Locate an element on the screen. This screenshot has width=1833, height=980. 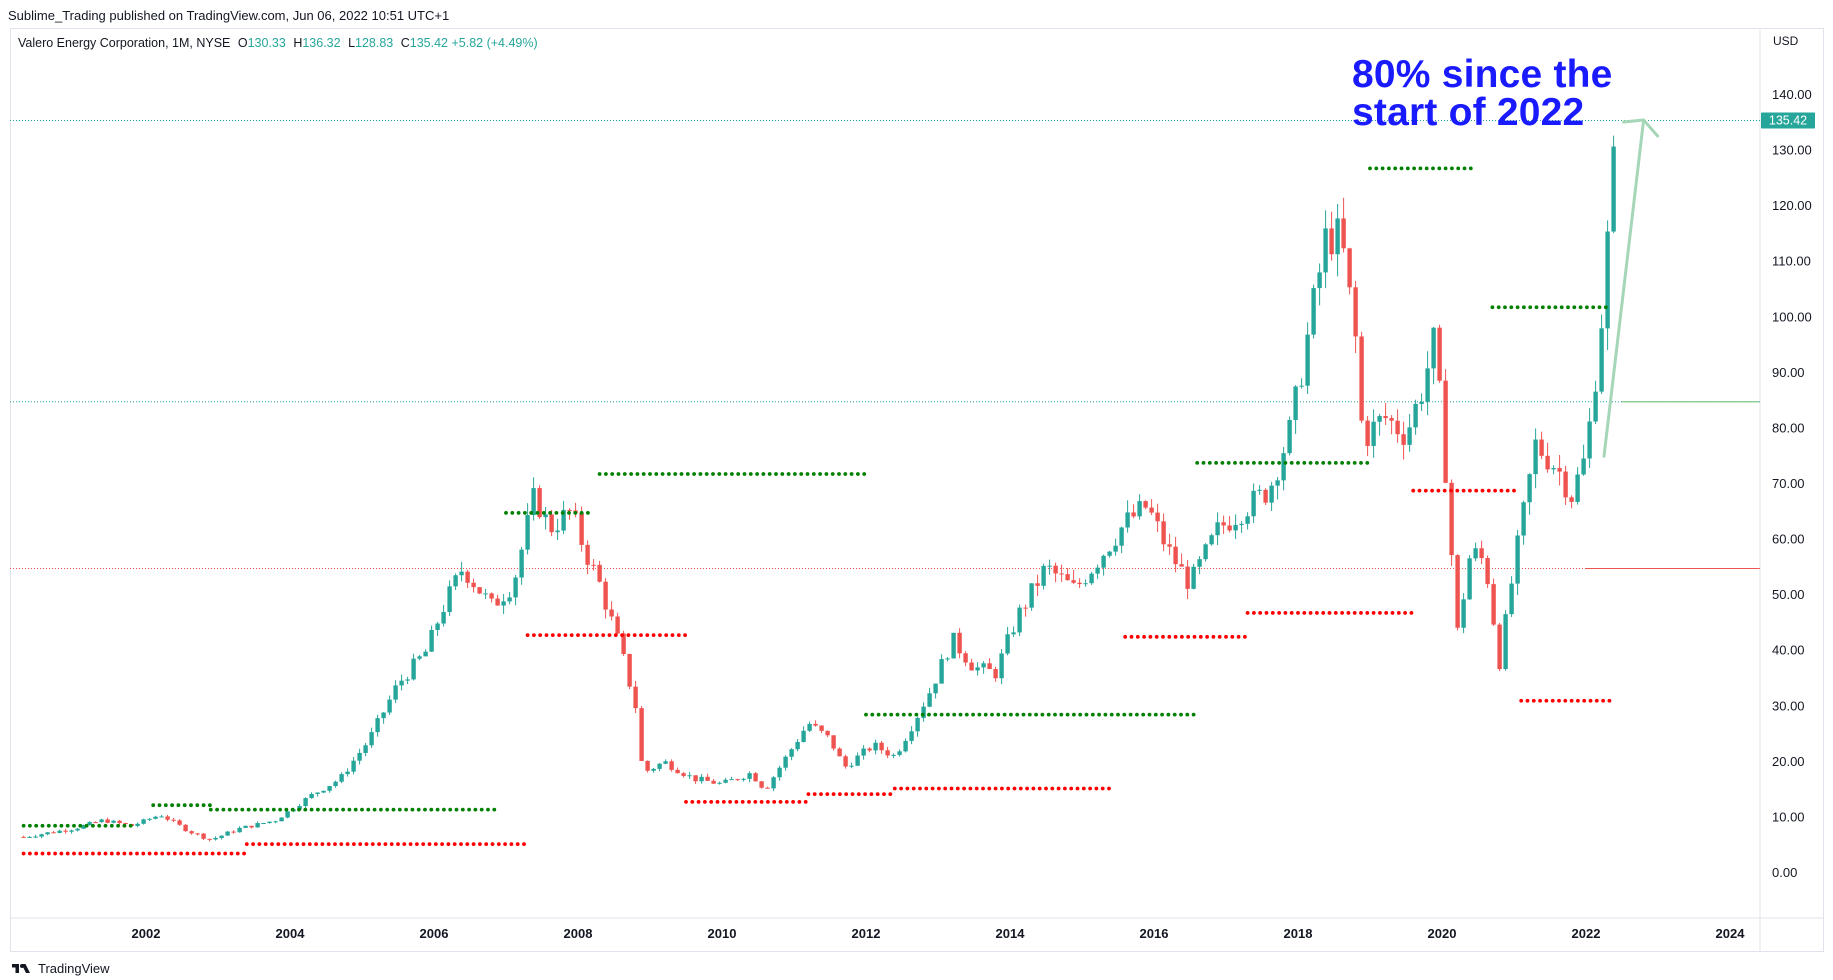
symbol-title: Valero Energy Corporation, 1M, NYSE is located at coordinates (124, 43).